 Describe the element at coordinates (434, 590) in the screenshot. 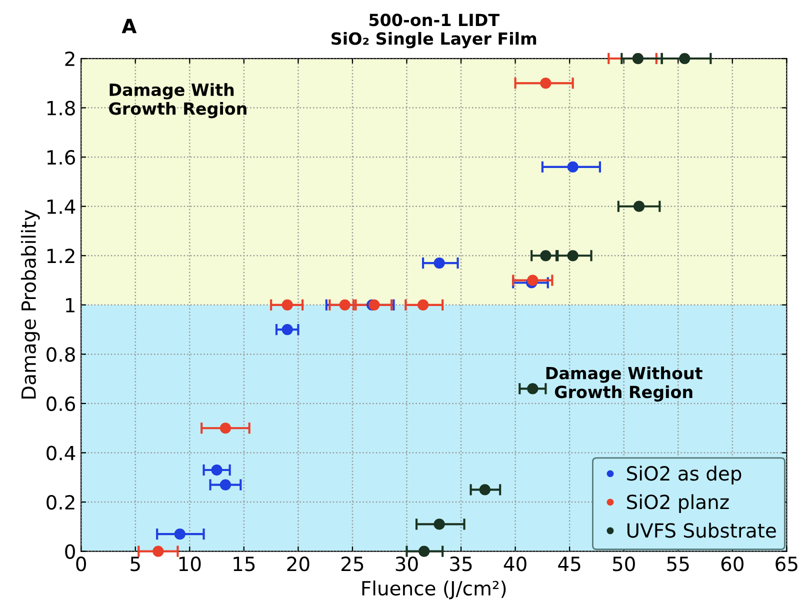

I see `x-axis-title: Fluence (J/cm²)` at that location.